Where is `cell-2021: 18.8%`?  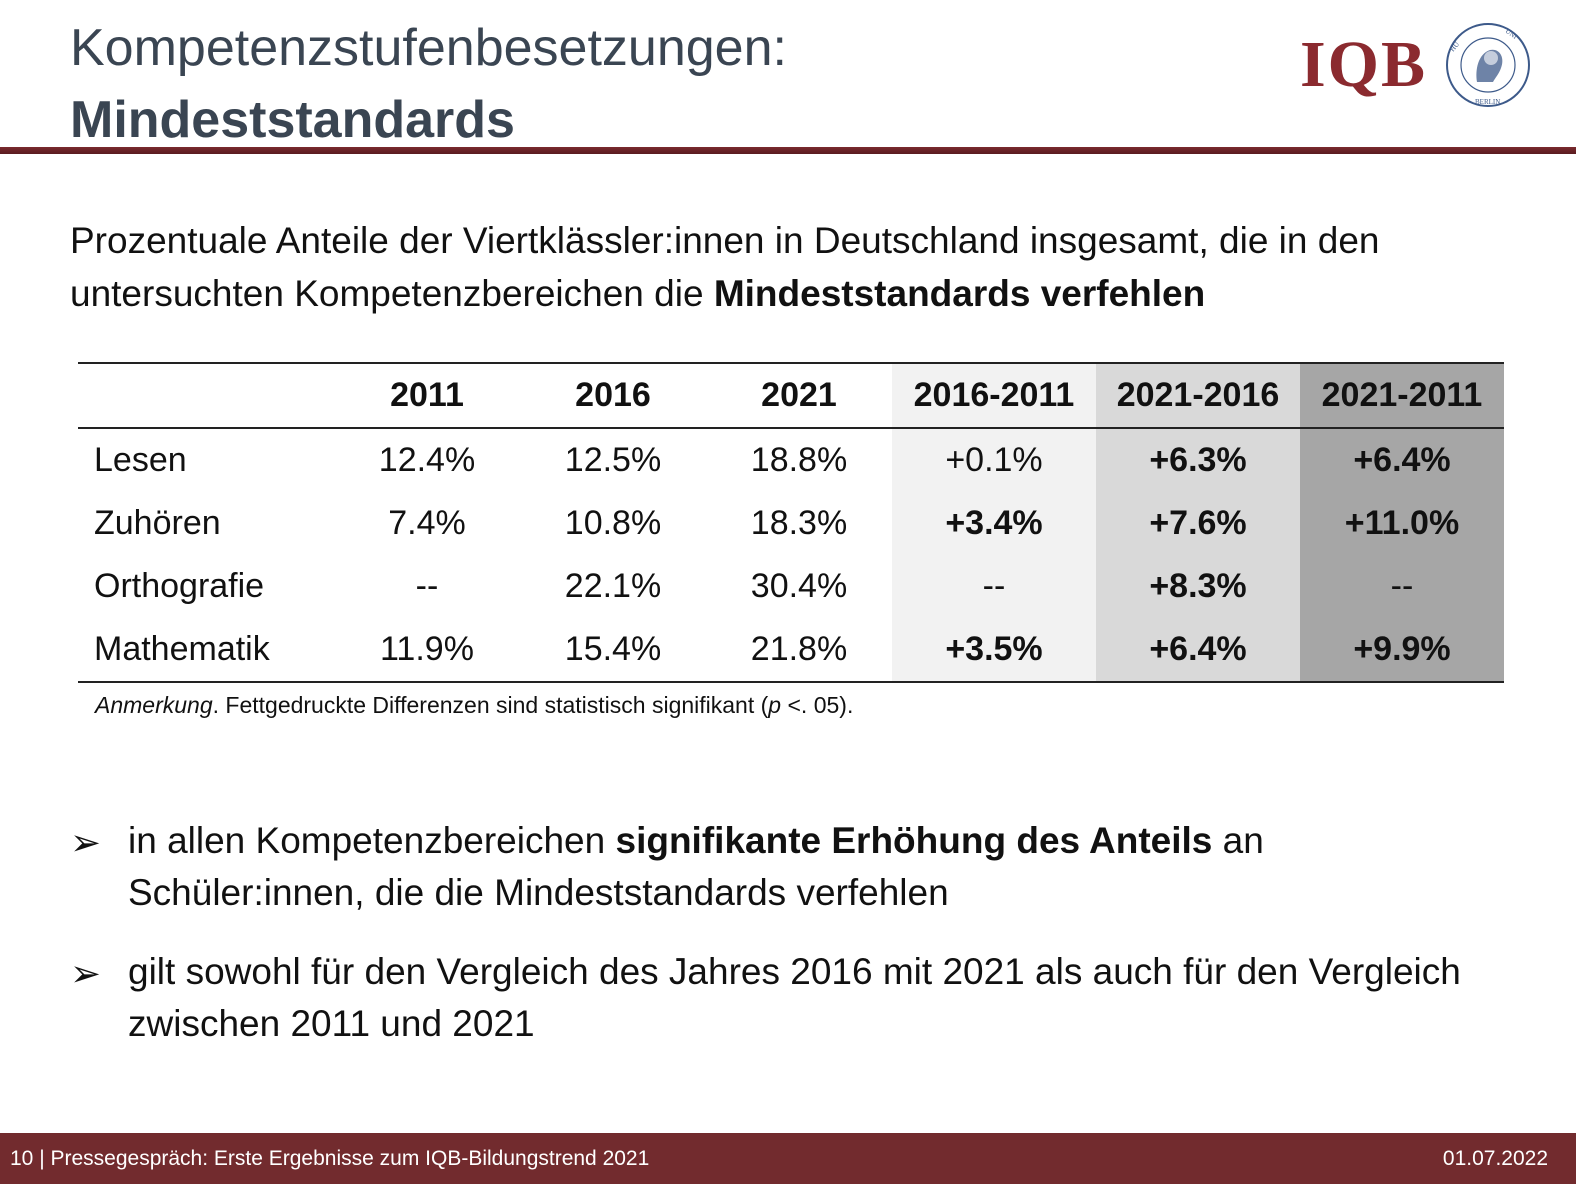 cell-2021: 18.8% is located at coordinates (799, 460).